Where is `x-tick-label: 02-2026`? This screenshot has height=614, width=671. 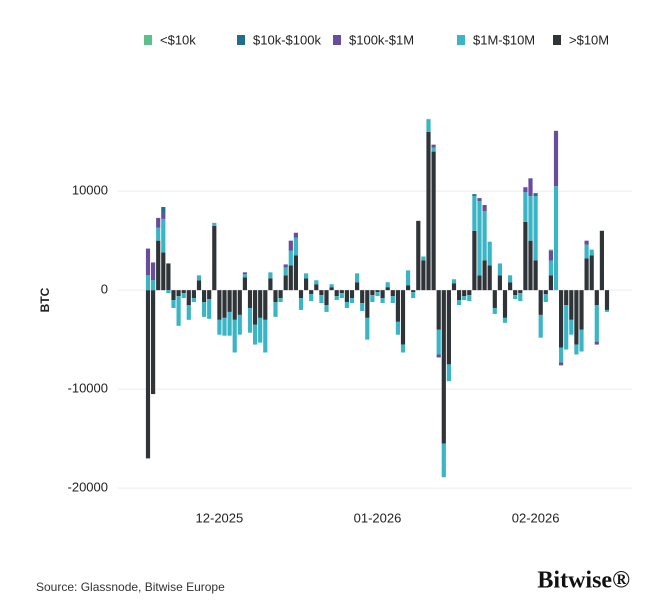
x-tick-label: 02-2026 is located at coordinates (536, 517).